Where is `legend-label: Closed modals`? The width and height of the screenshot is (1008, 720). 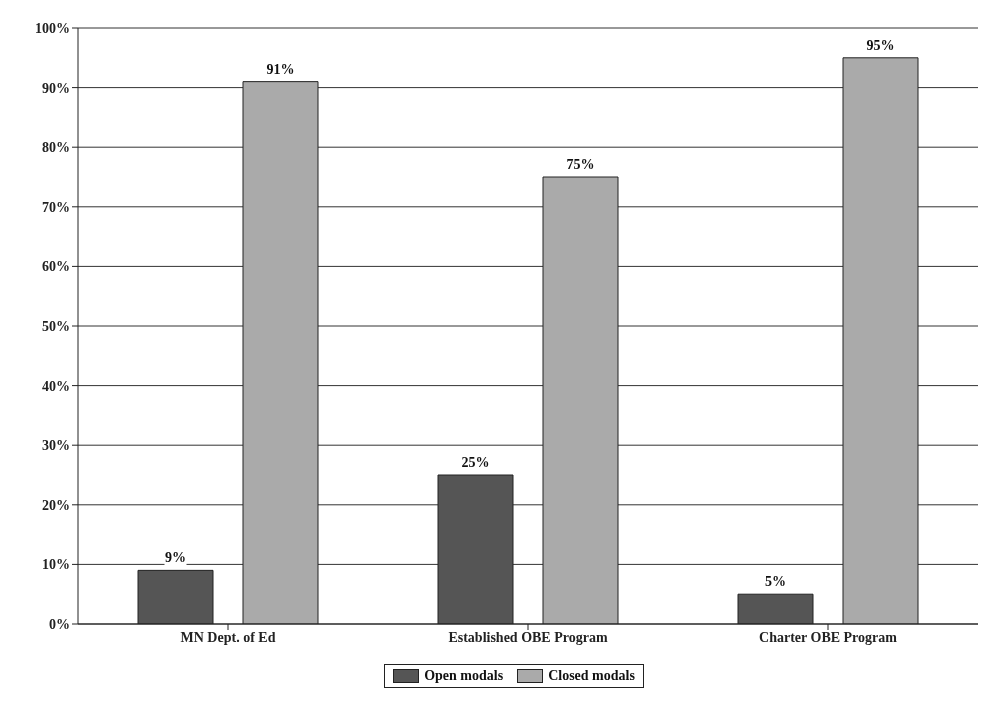 legend-label: Closed modals is located at coordinates (591, 676).